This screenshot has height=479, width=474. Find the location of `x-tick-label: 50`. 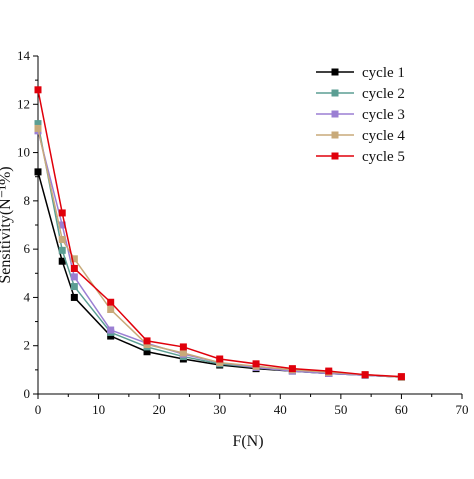

x-tick-label: 50 is located at coordinates (340, 409).